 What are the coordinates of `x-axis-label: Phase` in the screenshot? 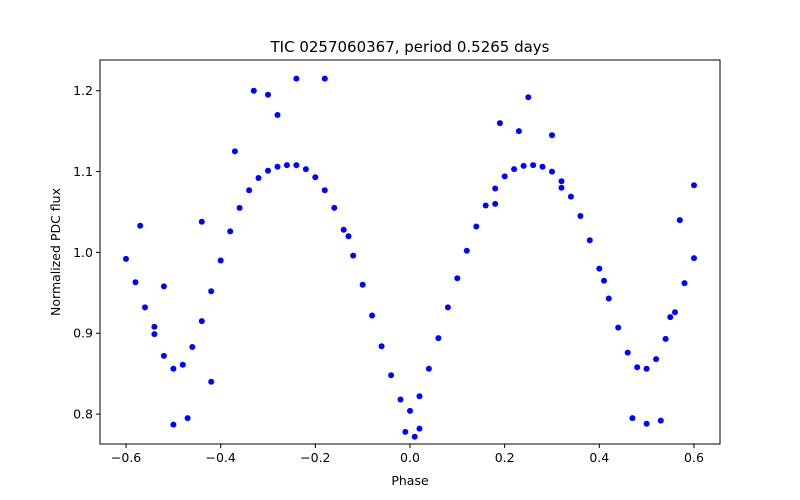 It's located at (410, 480).